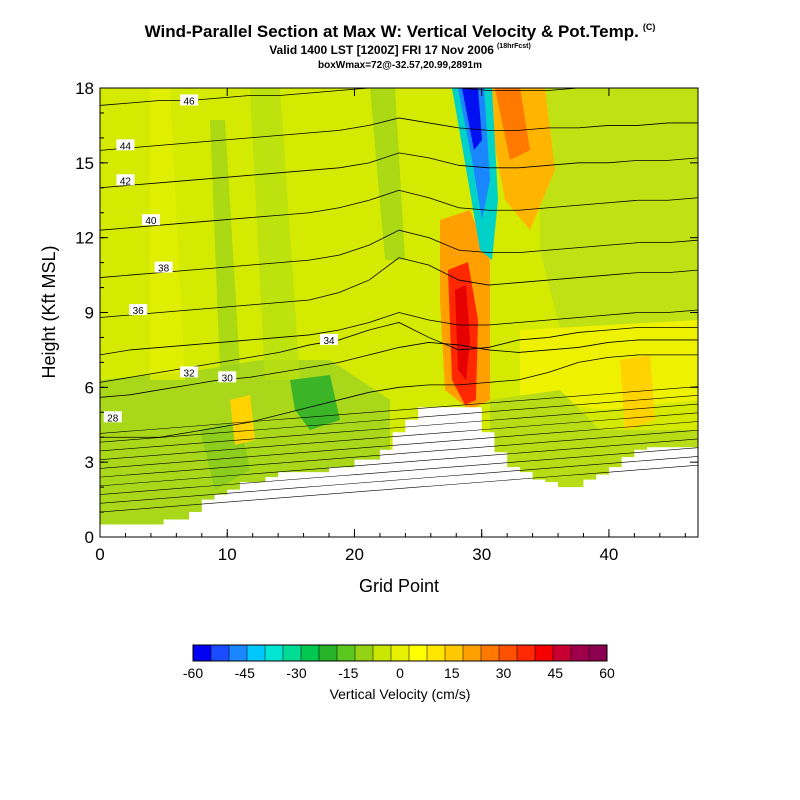  What do you see at coordinates (228, 378) in the screenshot?
I see `isentrope-label-text: 30` at bounding box center [228, 378].